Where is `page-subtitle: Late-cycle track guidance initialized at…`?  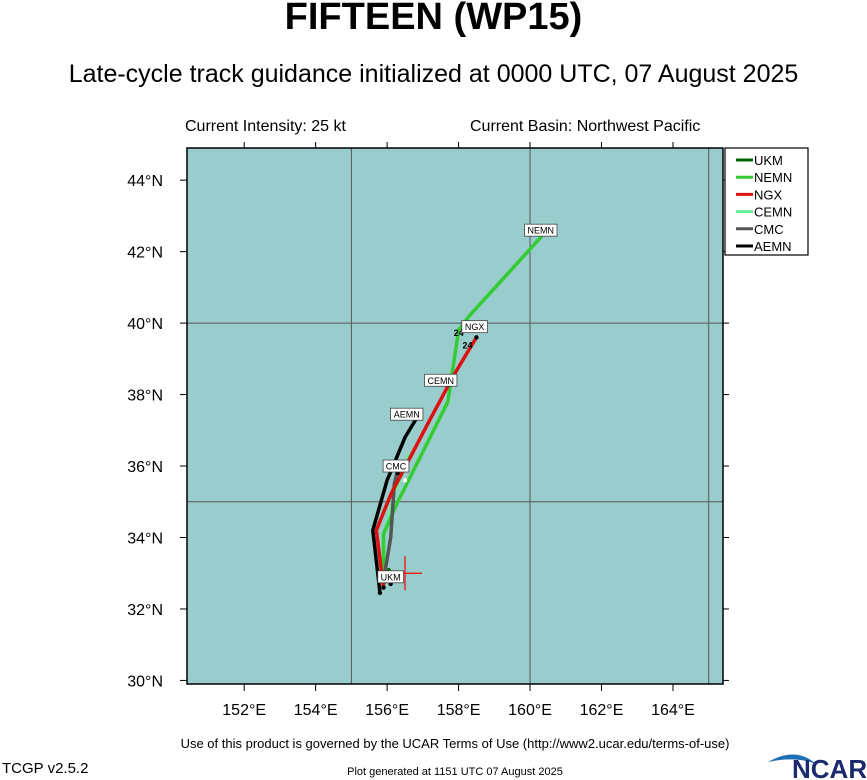
page-subtitle: Late-cycle track guidance initialized at… is located at coordinates (433, 74).